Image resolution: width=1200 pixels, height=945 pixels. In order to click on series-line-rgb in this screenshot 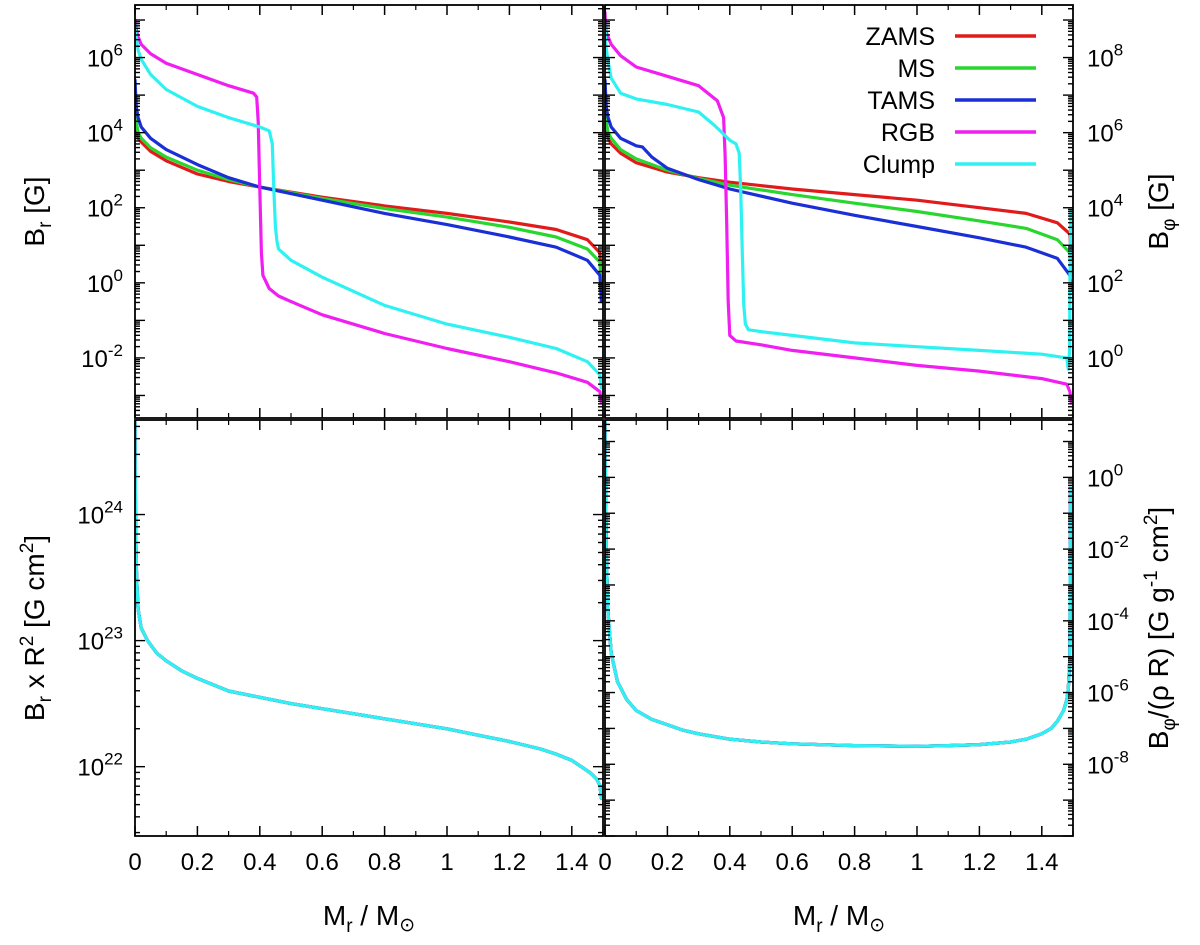, I will do `click(839, 584)`.